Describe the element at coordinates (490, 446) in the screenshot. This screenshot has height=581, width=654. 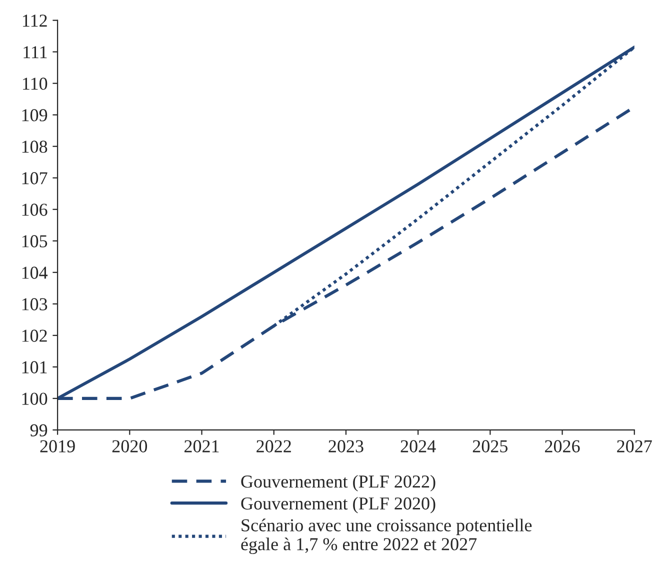
I see `x-tick-label: 2025` at that location.